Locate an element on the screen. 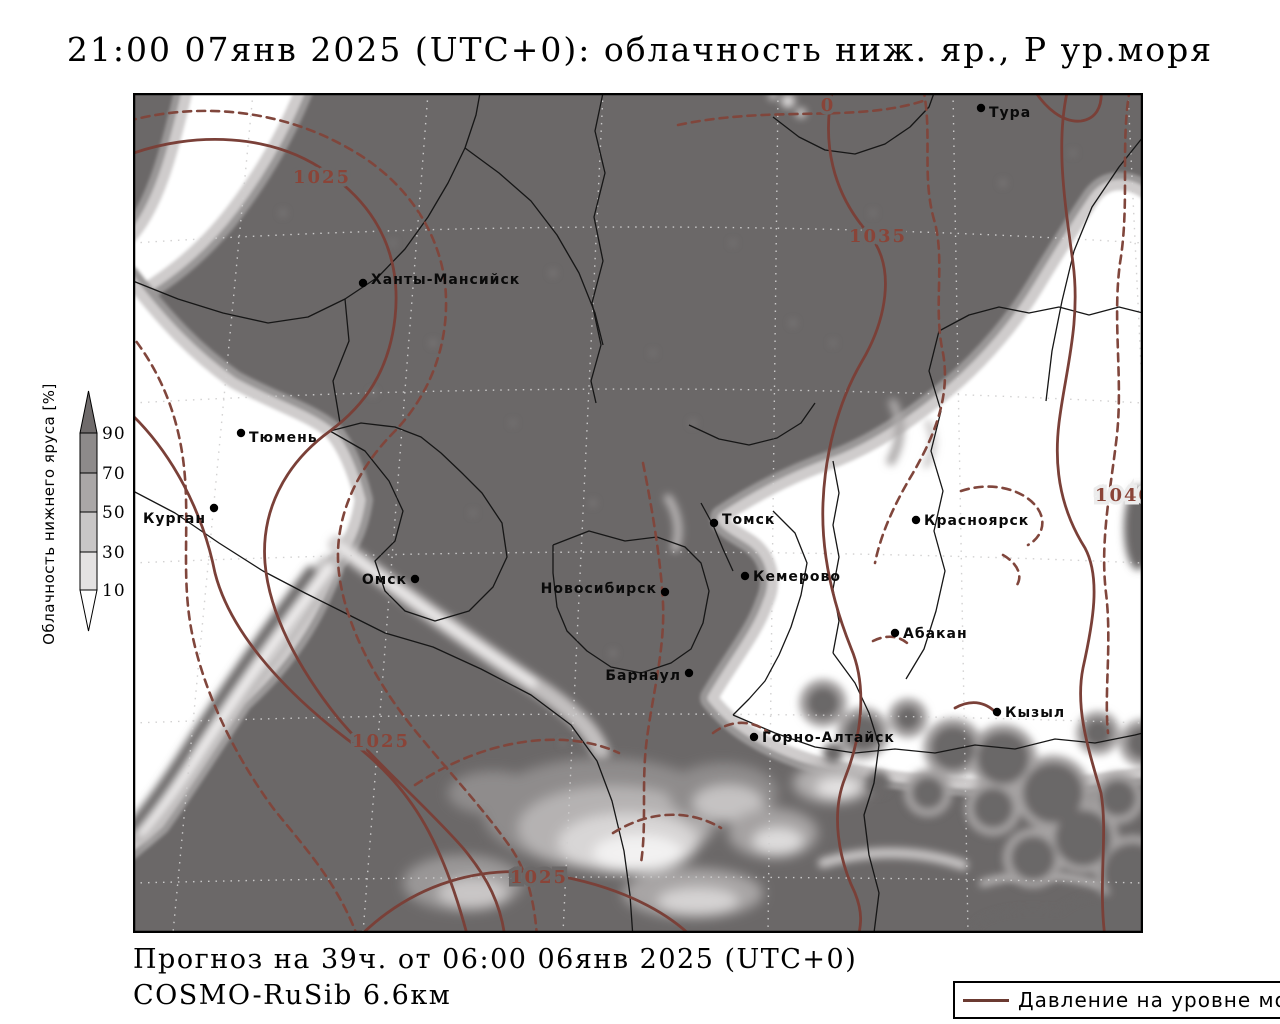 The image size is (1280, 1024). city-label: Тюмень is located at coordinates (283, 438).